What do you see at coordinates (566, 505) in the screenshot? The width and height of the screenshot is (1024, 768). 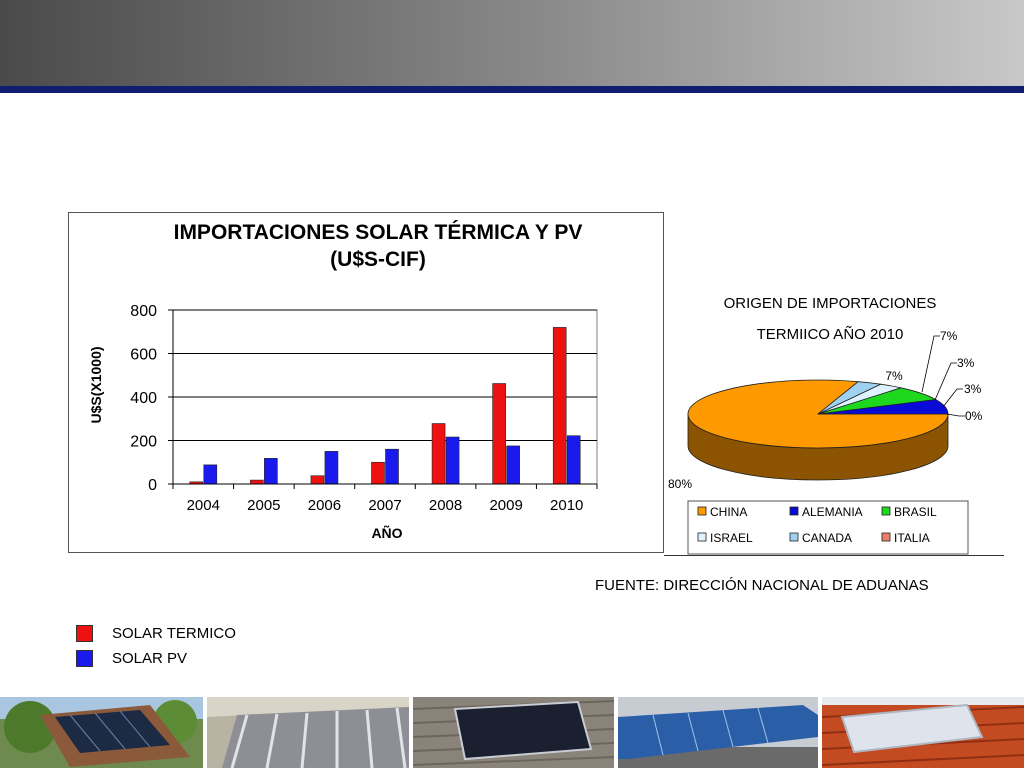 I see `x-tick-label: 2010` at bounding box center [566, 505].